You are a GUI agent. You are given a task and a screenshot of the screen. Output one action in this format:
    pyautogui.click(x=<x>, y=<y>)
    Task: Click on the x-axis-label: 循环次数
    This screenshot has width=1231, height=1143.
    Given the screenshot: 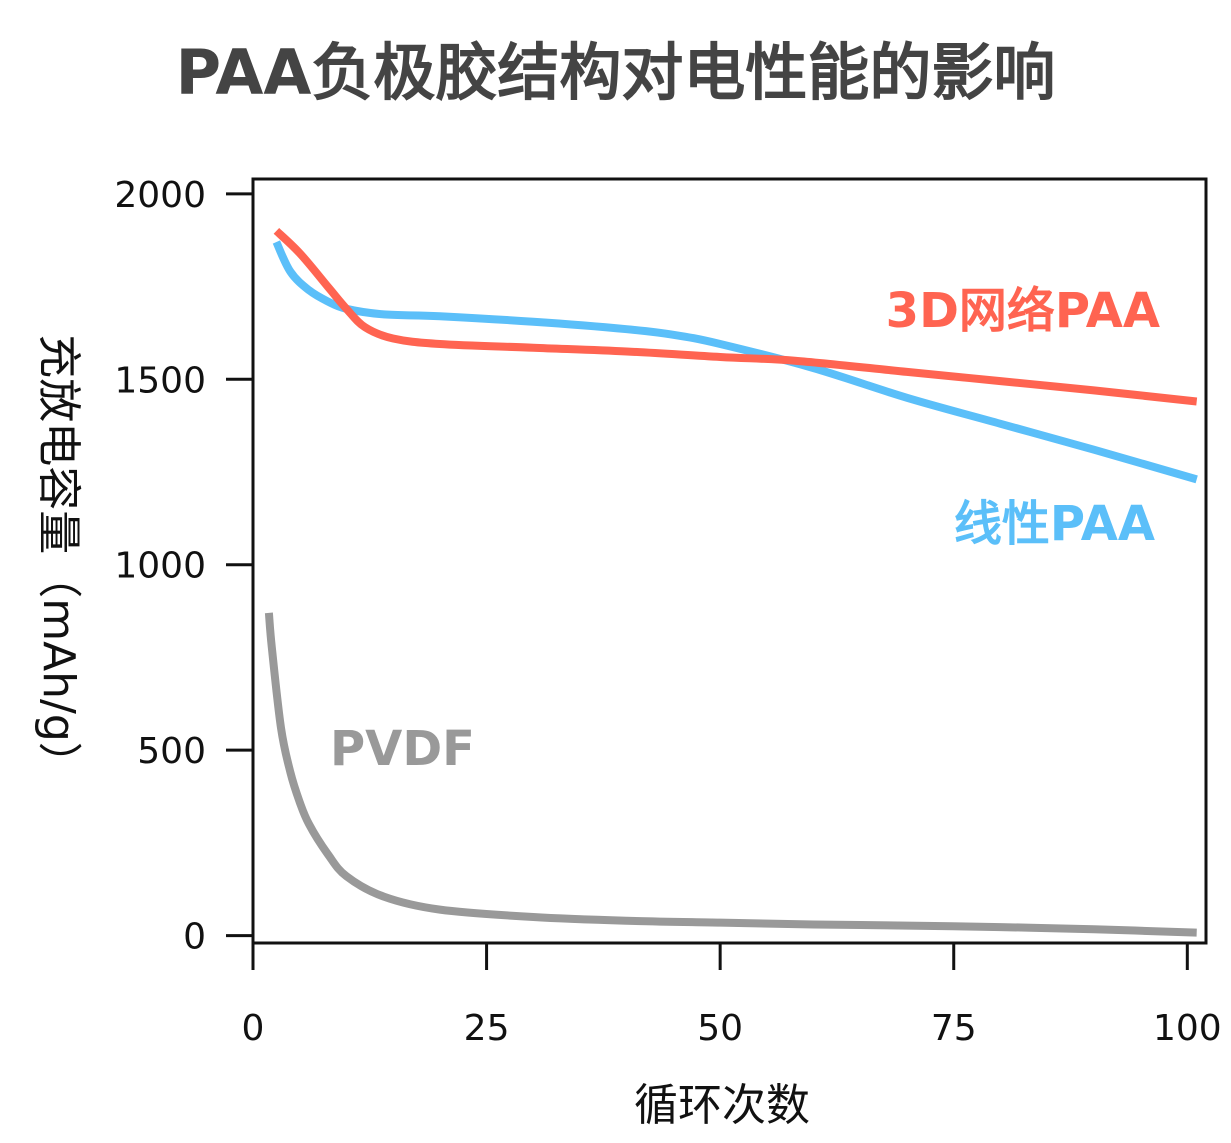 What is the action you would take?
    pyautogui.click(x=722, y=1105)
    